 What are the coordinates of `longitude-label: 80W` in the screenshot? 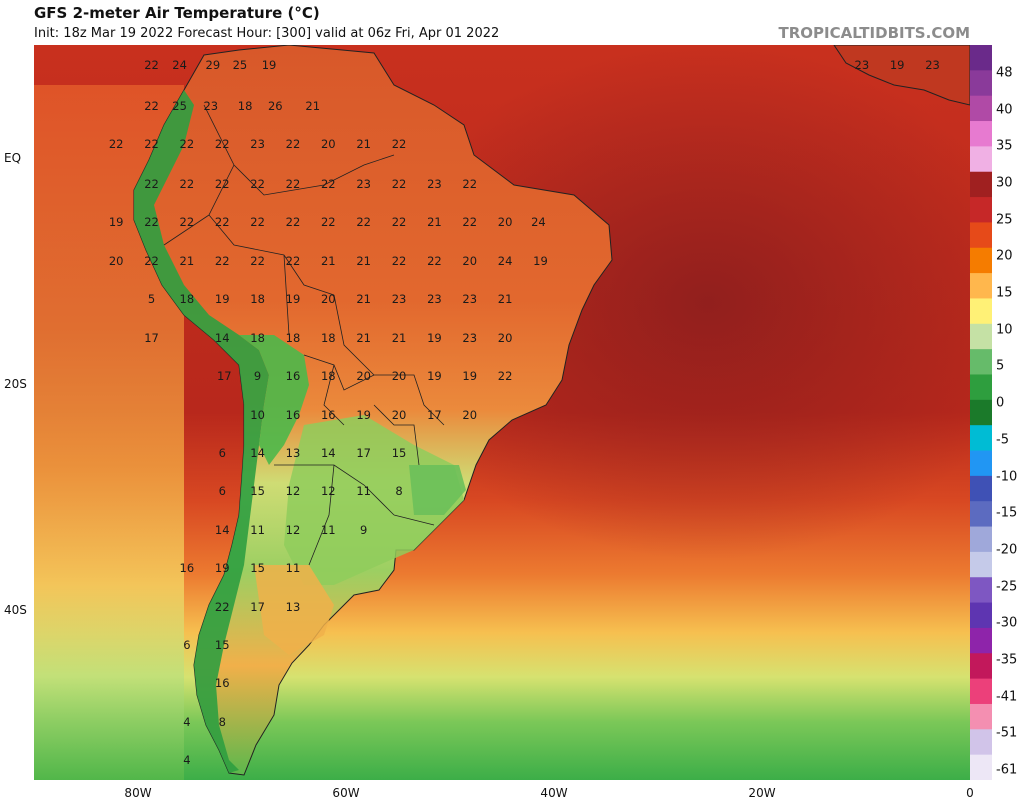 It's located at (138, 793).